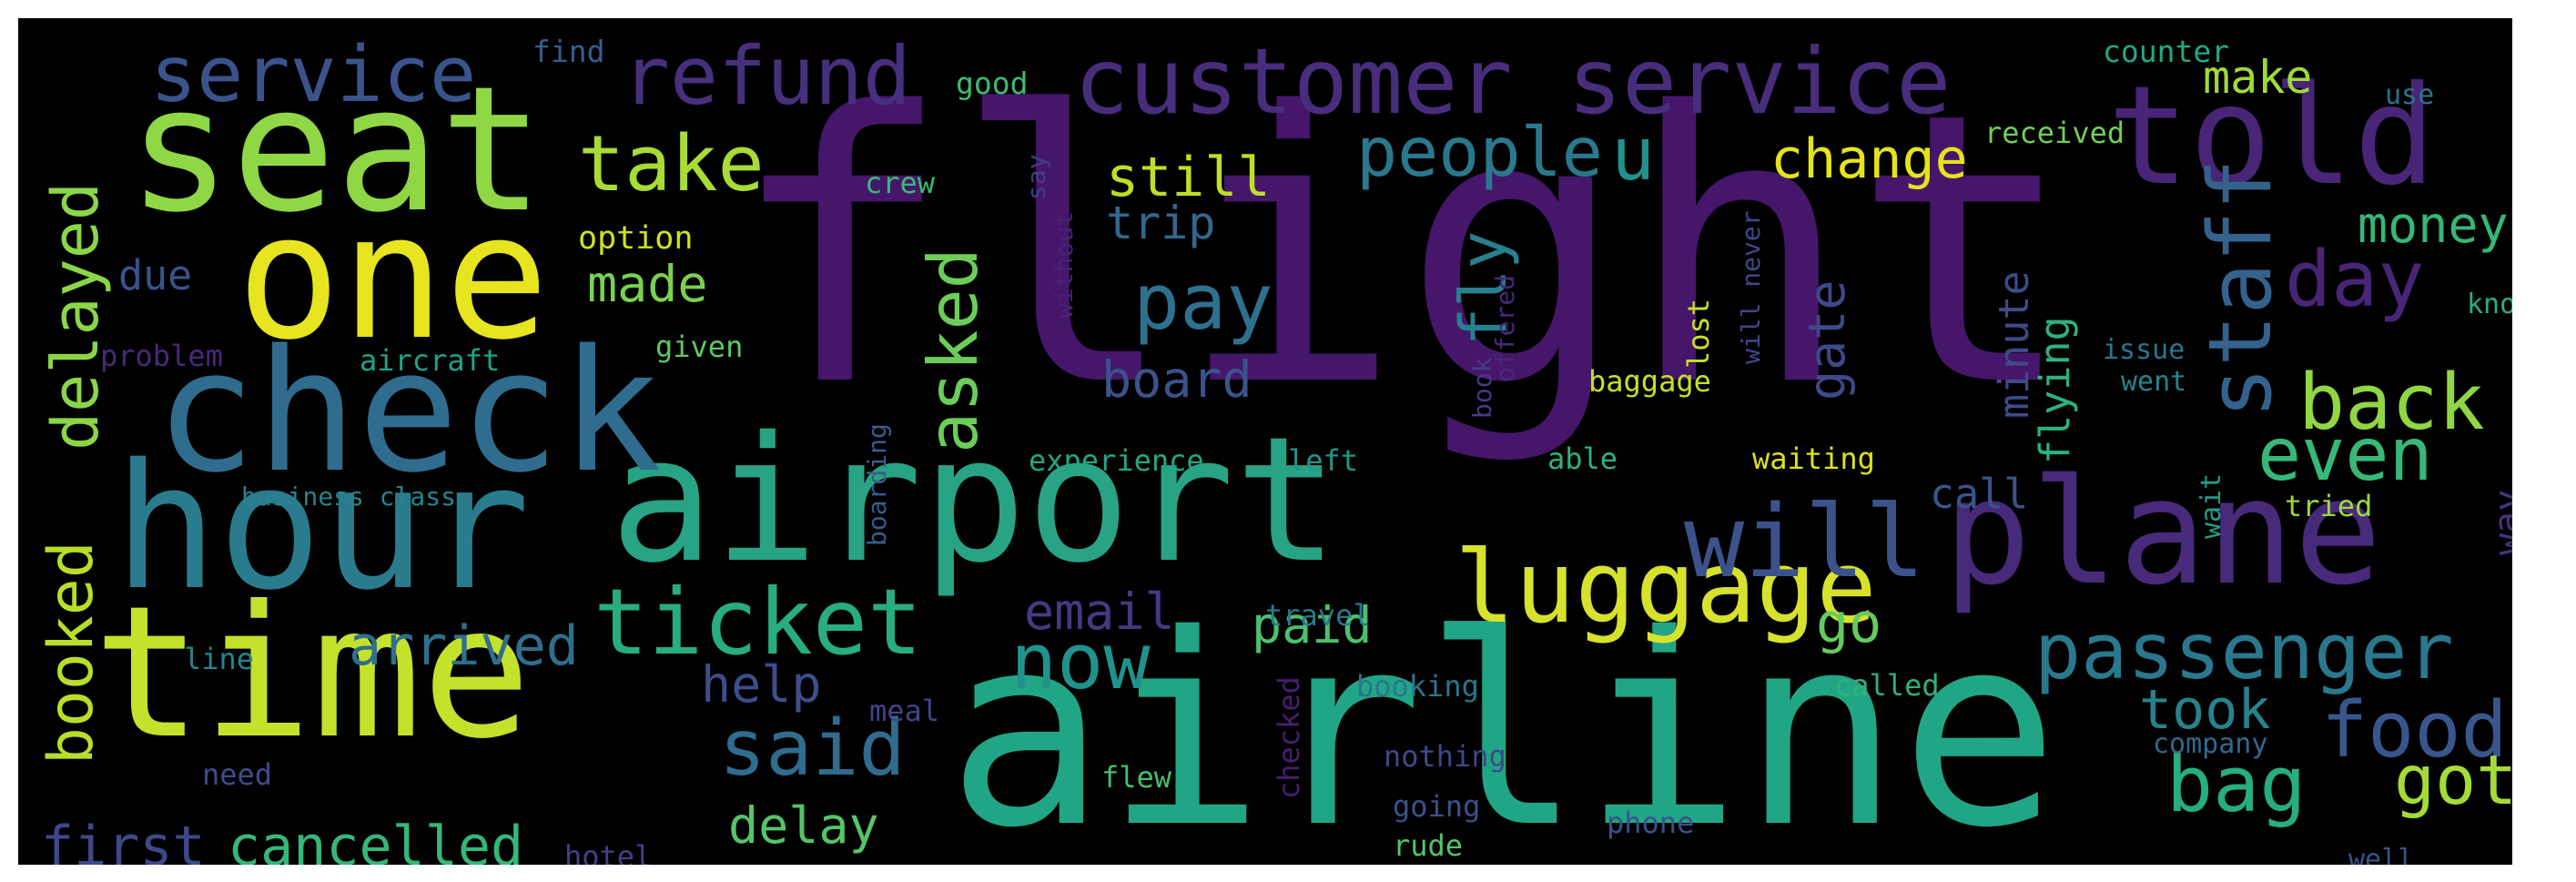 This screenshot has height=882, width=2576. I want to click on cloud-word: booked, so click(71, 653).